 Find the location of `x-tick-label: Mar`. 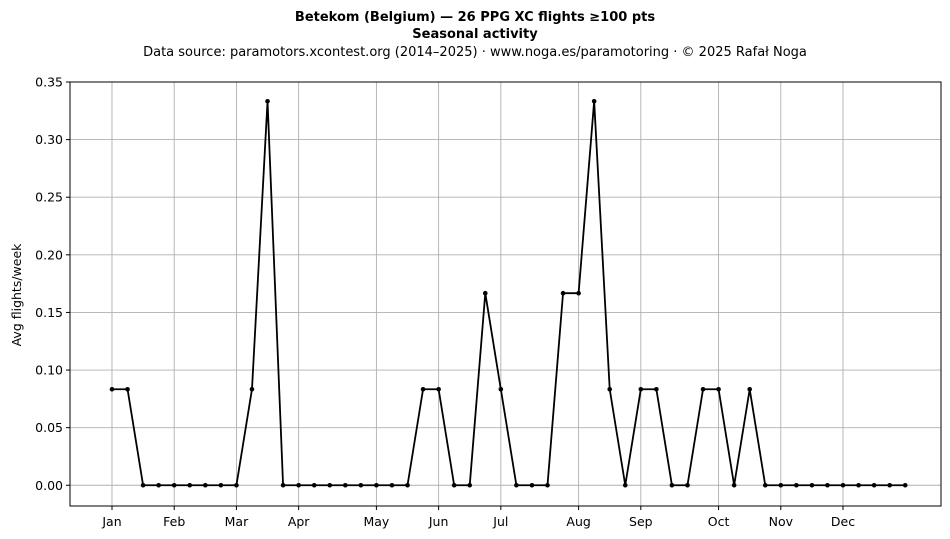

x-tick-label: Mar is located at coordinates (237, 521).